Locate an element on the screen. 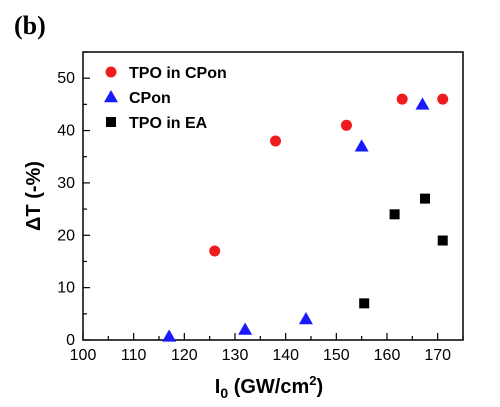 The width and height of the screenshot is (500, 407). legend-label: CPon is located at coordinates (150, 98).